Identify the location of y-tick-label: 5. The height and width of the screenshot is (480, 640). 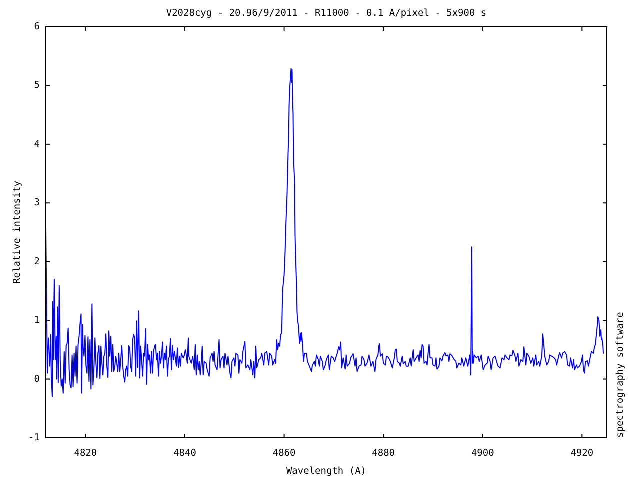
(37, 86).